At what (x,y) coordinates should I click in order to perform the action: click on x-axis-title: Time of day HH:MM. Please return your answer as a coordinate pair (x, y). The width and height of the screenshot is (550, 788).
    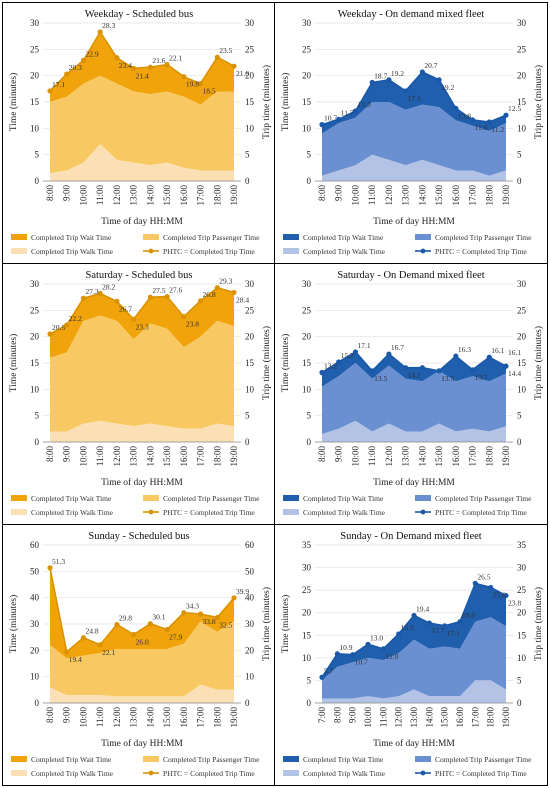
    Looking at the image, I should click on (142, 221).